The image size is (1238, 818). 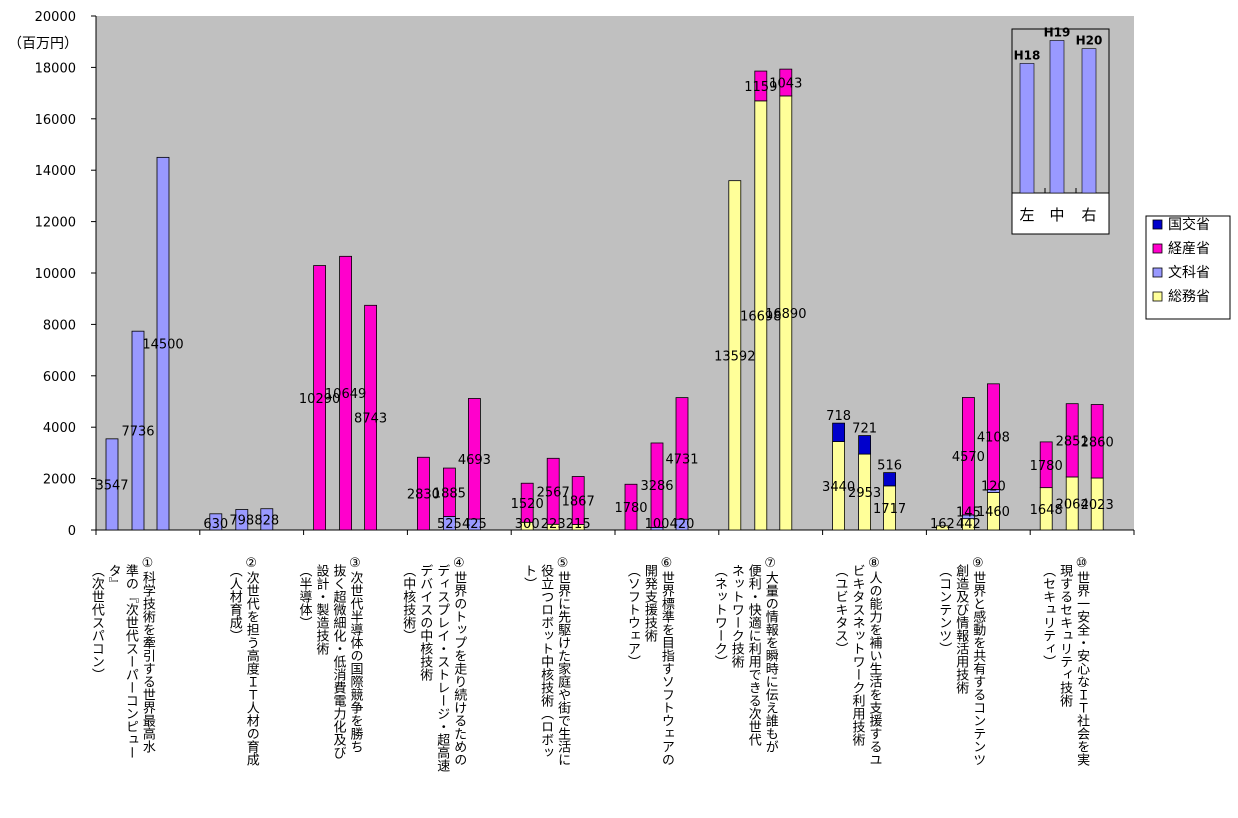 What do you see at coordinates (961, 661) in the screenshot?
I see `category-label: ⑨世界と感動を共有するコンテンツ 創造及び情報活用技術 （コンテンツ）` at bounding box center [961, 661].